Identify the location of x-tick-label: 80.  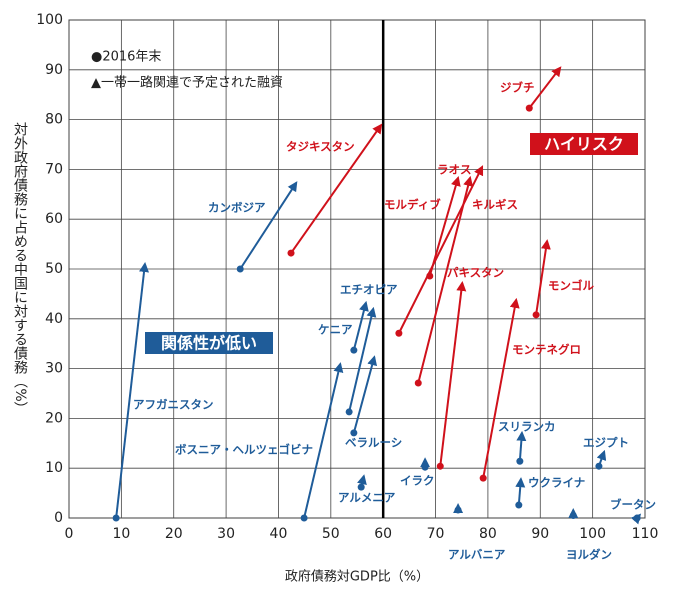
(488, 534).